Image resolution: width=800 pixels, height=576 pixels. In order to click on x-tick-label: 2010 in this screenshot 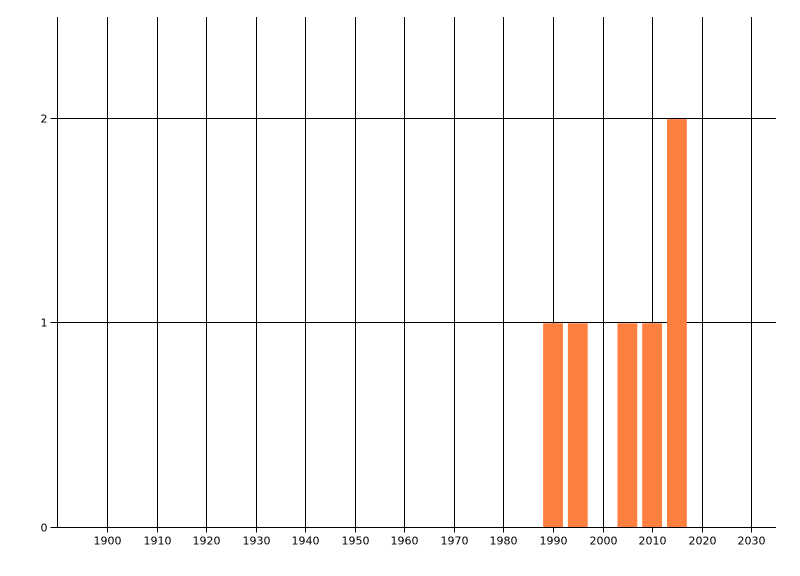, I will do `click(653, 541)`.